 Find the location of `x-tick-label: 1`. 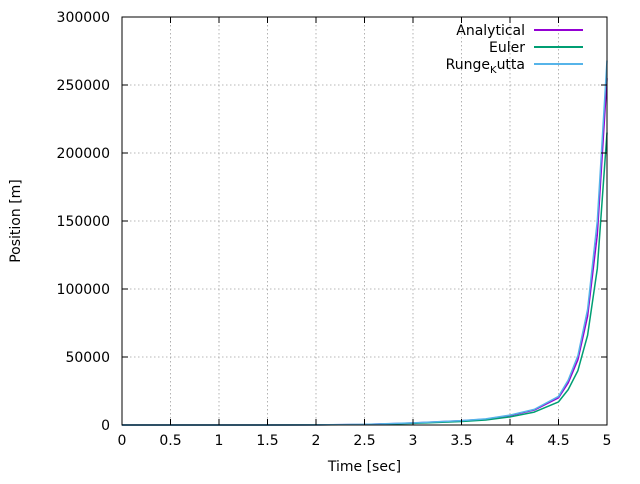

x-tick-label: 1 is located at coordinates (219, 441).